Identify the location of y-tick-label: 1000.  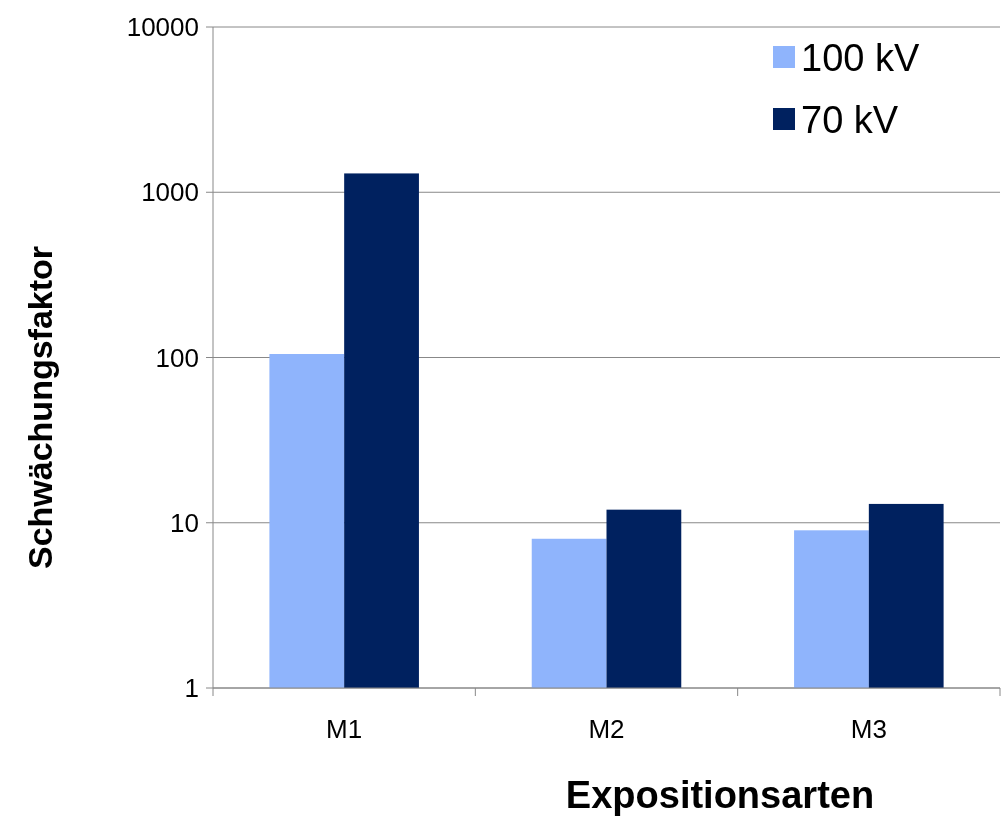
(170, 192).